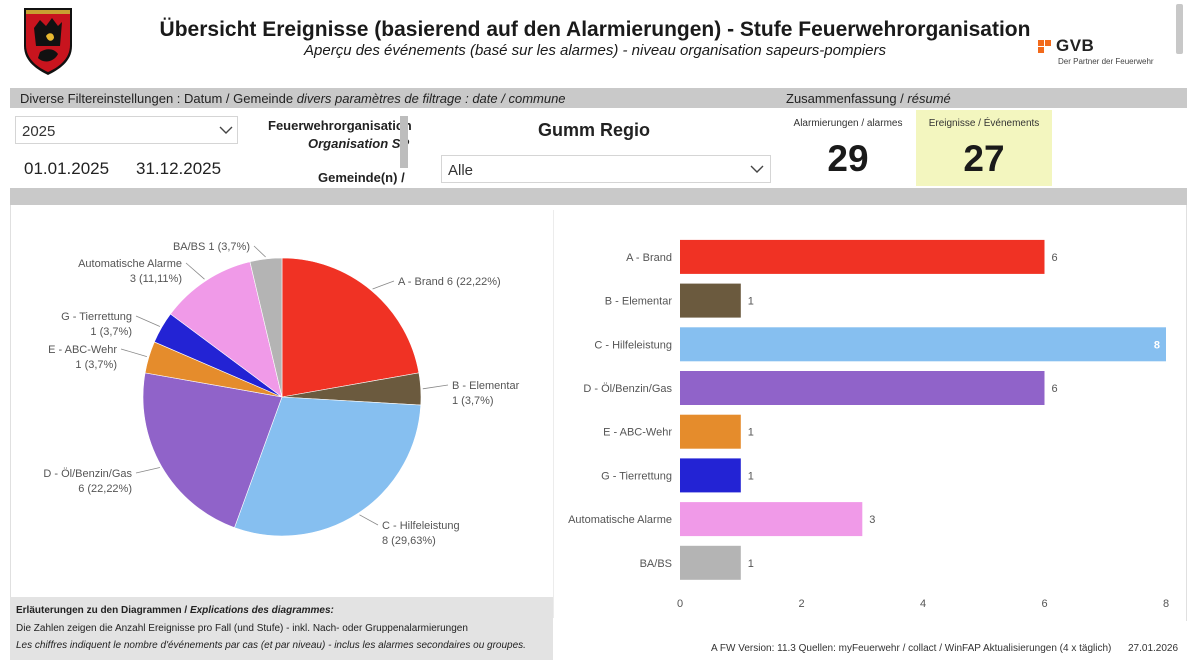 The image size is (1200, 665). Describe the element at coordinates (984, 123) in the screenshot. I see `kpi-events-label: Ereignisse / Événements` at that location.